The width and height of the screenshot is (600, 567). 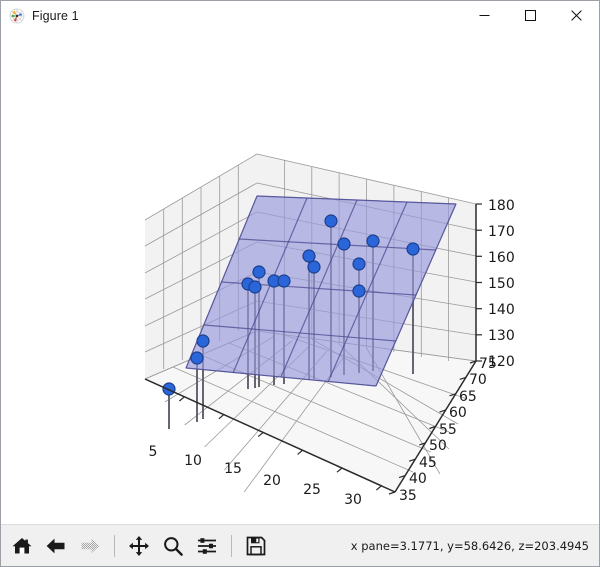 I want to click on z-tick-label: 170, so click(x=501, y=232).